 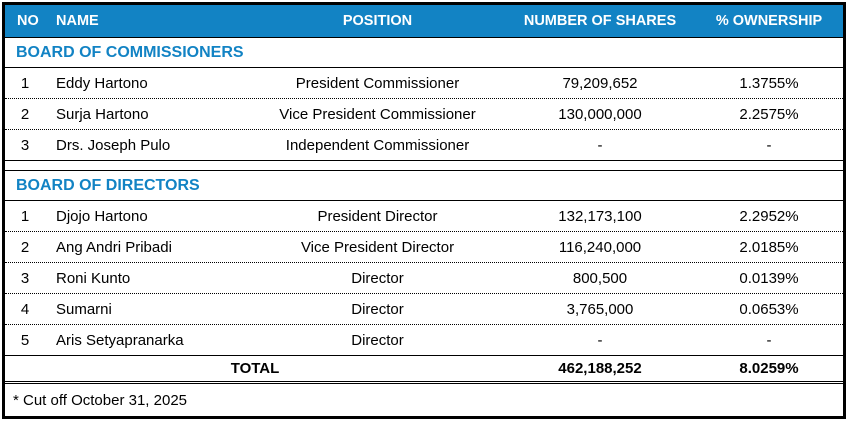 I want to click on footnote-row: * Cut off October 31, 2025, so click(x=424, y=400).